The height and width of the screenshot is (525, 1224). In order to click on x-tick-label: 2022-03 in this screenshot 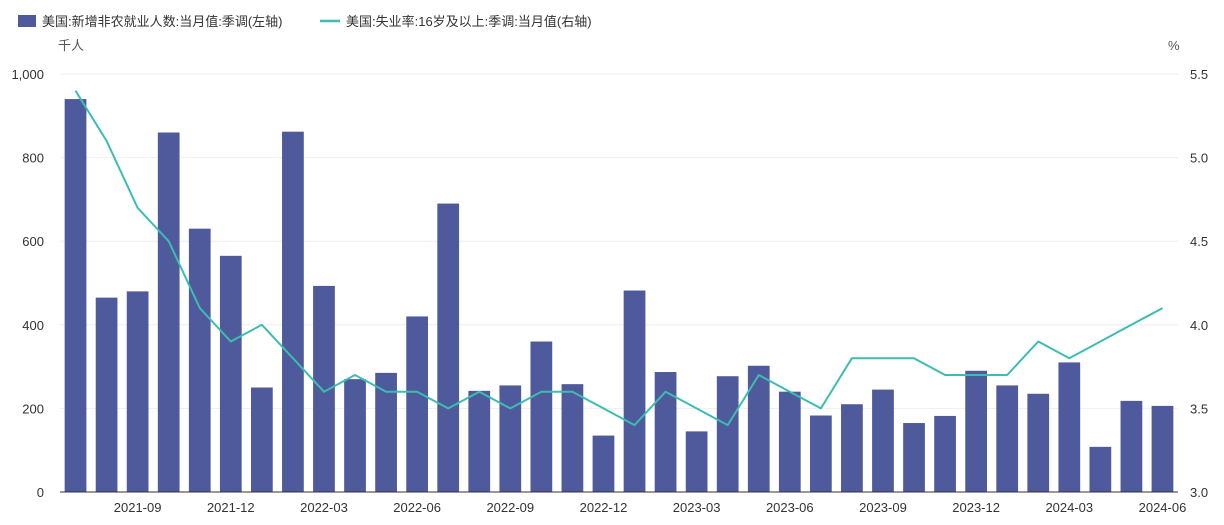, I will do `click(324, 507)`.